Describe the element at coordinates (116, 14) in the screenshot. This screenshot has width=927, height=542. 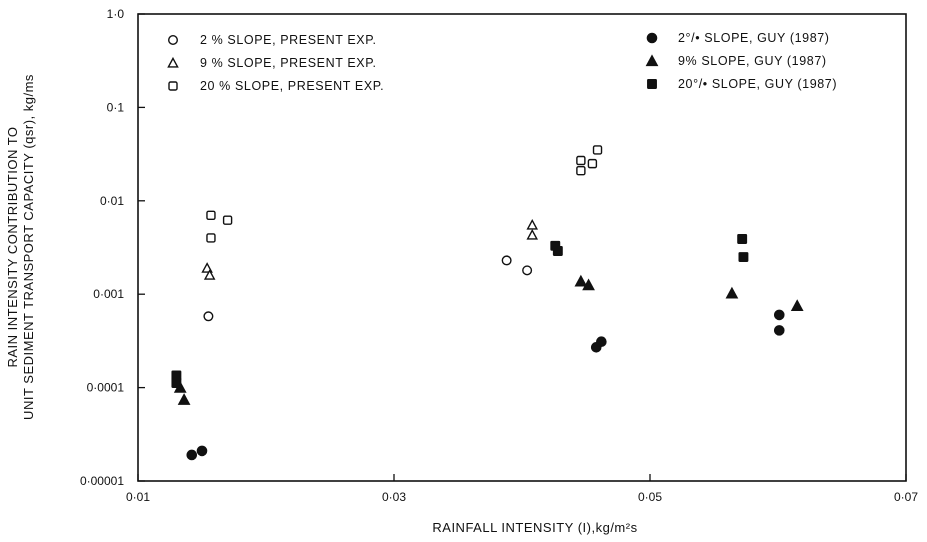
I see `y-tick-label: 1·0` at that location.